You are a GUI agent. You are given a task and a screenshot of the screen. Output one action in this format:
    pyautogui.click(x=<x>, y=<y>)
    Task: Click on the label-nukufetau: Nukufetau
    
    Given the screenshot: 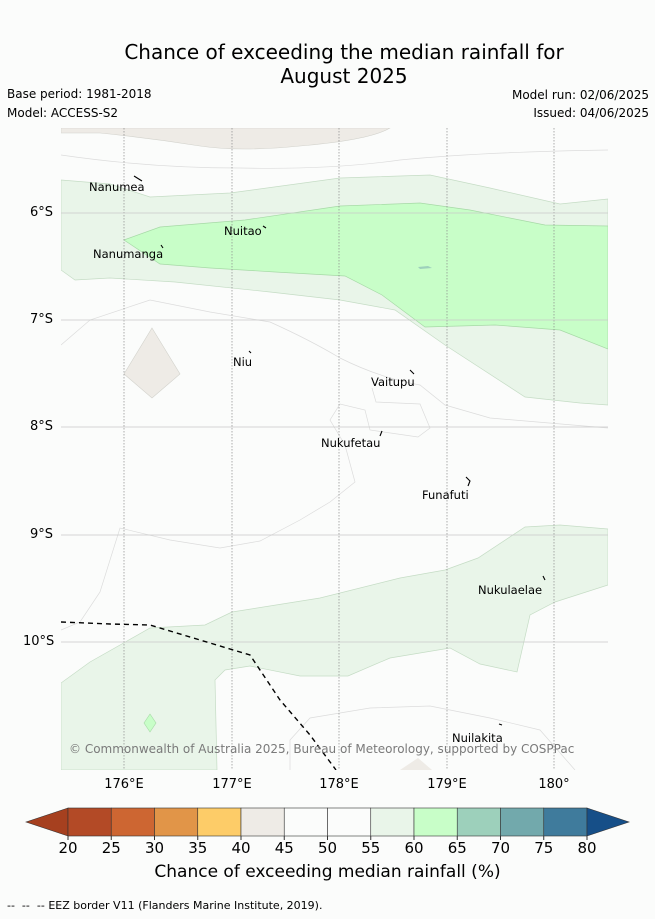 What is the action you would take?
    pyautogui.click(x=350, y=443)
    